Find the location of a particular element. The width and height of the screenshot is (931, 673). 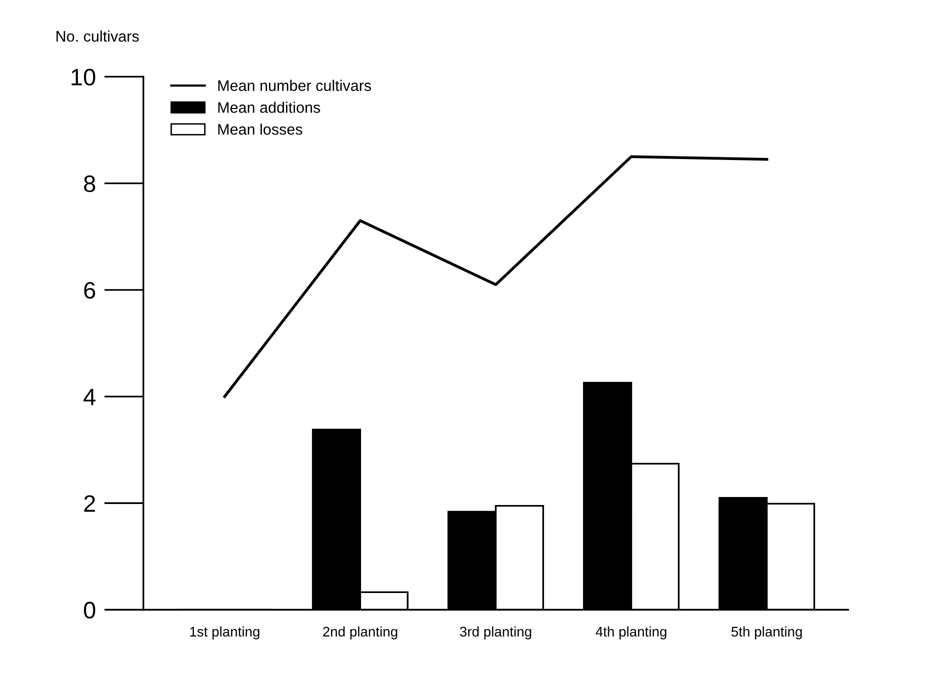

y-tick-label: 10 is located at coordinates (84, 77).